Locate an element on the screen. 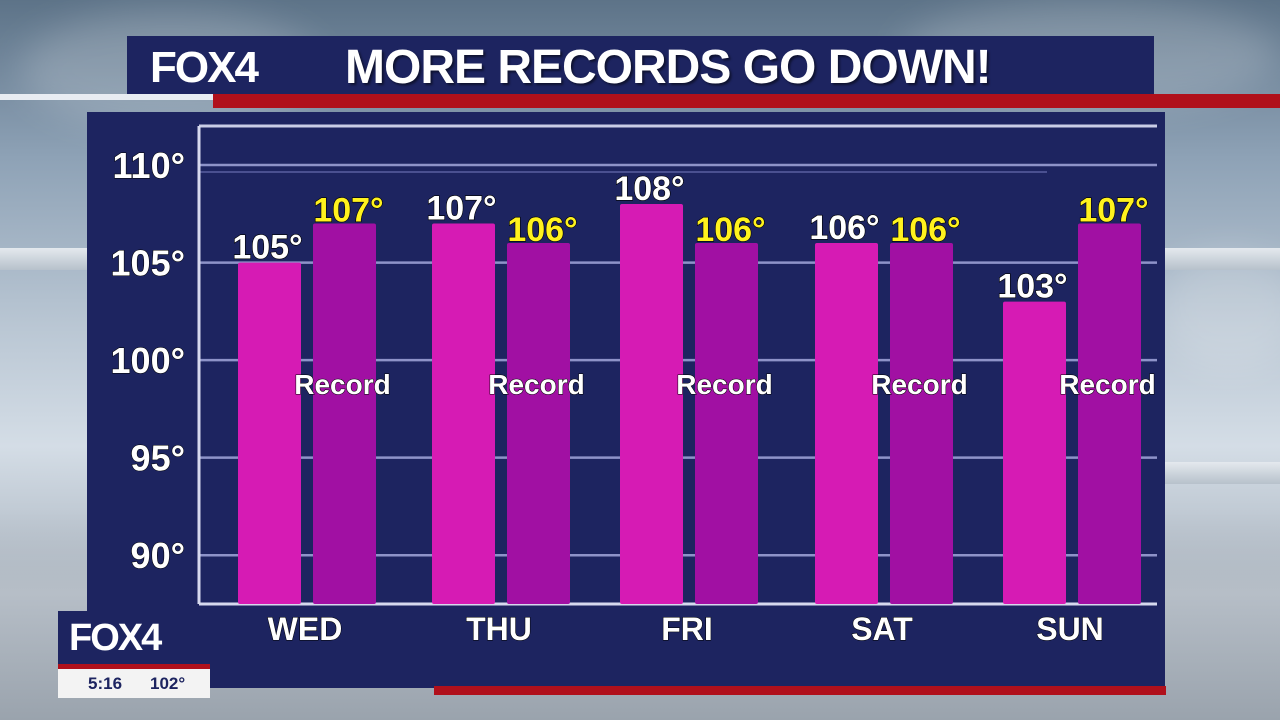 Image resolution: width=1280 pixels, height=720 pixels. forecast-value-label: 107° is located at coordinates (461, 209).